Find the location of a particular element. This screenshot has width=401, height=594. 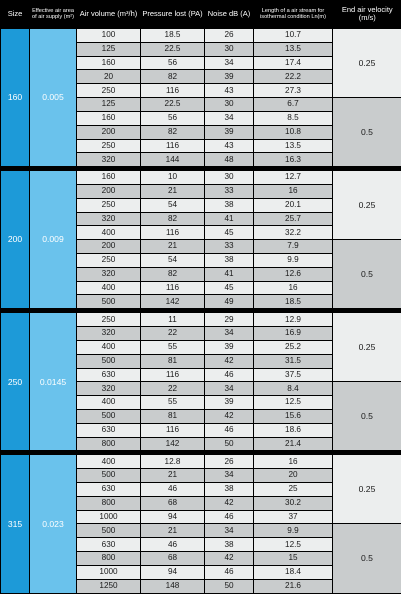

stream-length-cell: 25 is located at coordinates (293, 490).